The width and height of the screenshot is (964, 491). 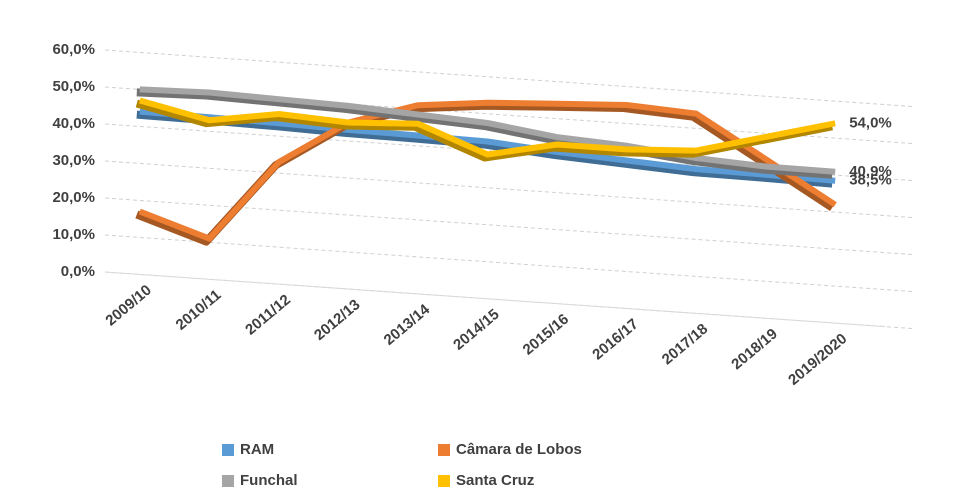 I want to click on x-tick-label: 2012/13, so click(x=337, y=320).